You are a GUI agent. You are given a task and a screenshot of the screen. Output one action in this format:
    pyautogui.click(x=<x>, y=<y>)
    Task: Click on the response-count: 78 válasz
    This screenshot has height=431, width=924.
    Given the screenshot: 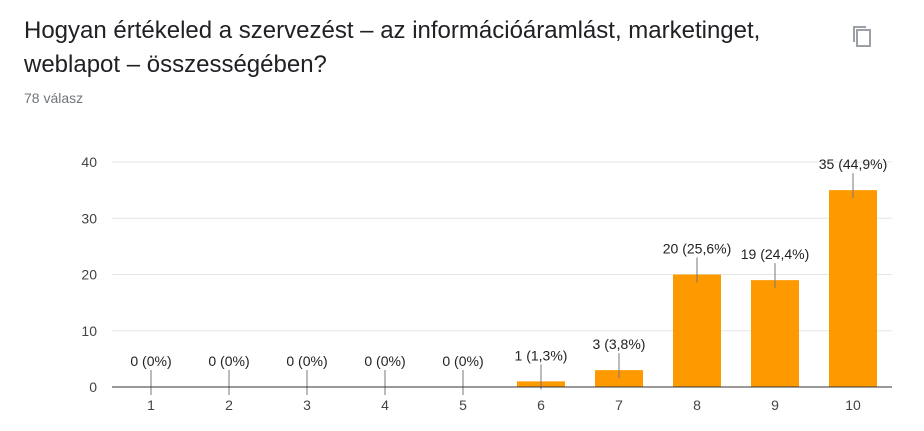 What is the action you would take?
    pyautogui.click(x=54, y=98)
    